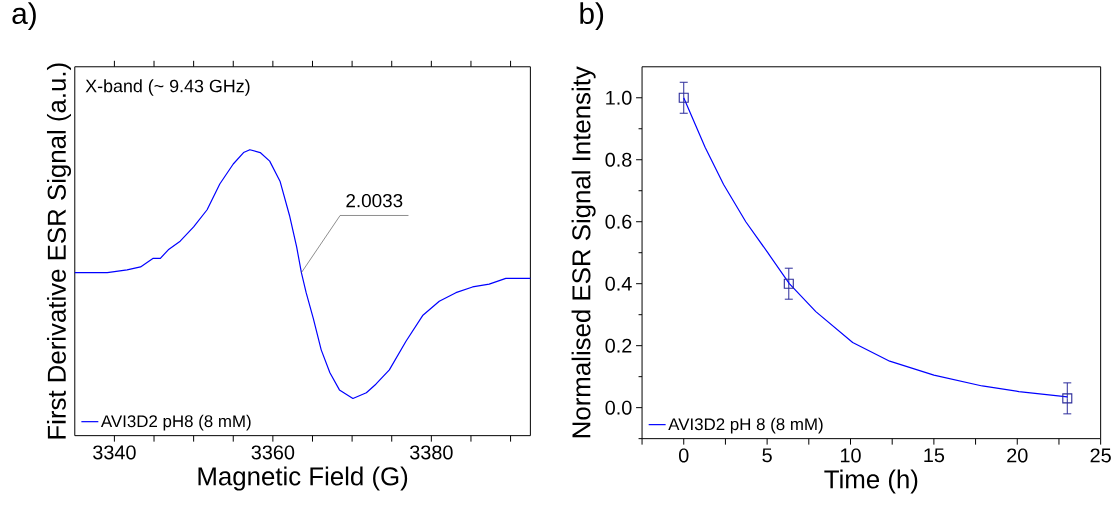 The width and height of the screenshot is (1115, 510). I want to click on x-tick-label: 15, so click(934, 455).